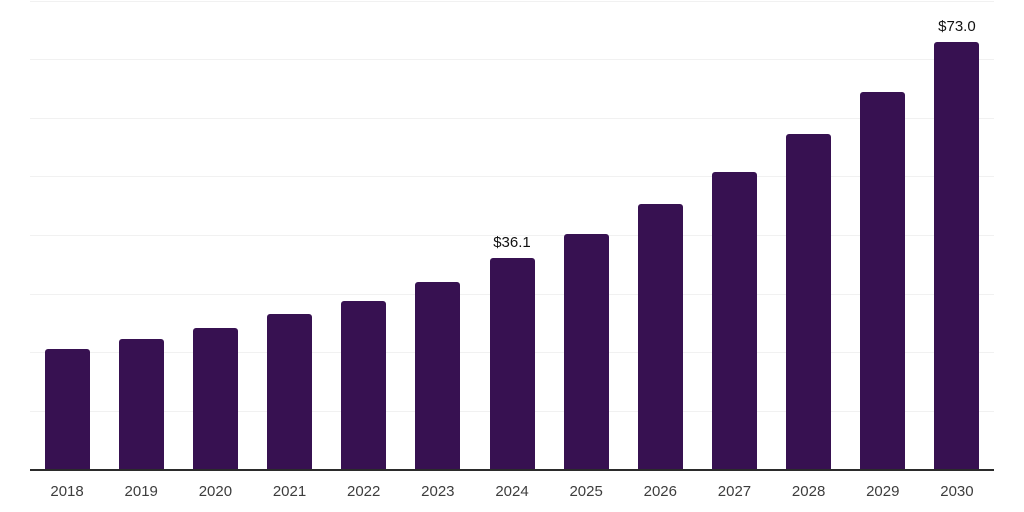 The image size is (1024, 512). What do you see at coordinates (215, 491) in the screenshot?
I see `x-tick-label-2020: 2020` at bounding box center [215, 491].